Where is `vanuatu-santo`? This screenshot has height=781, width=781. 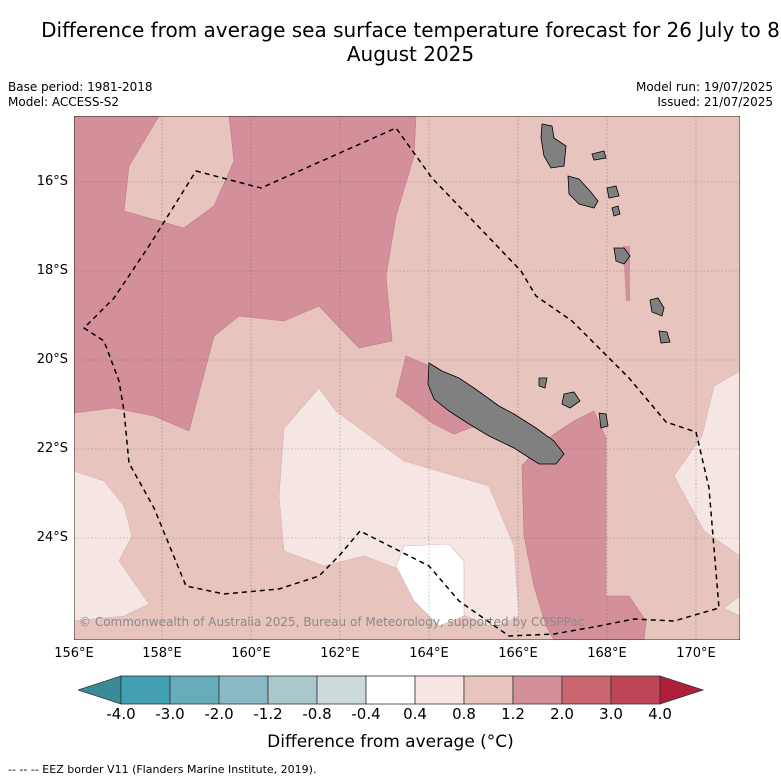
vanuatu-santo is located at coordinates (553, 146).